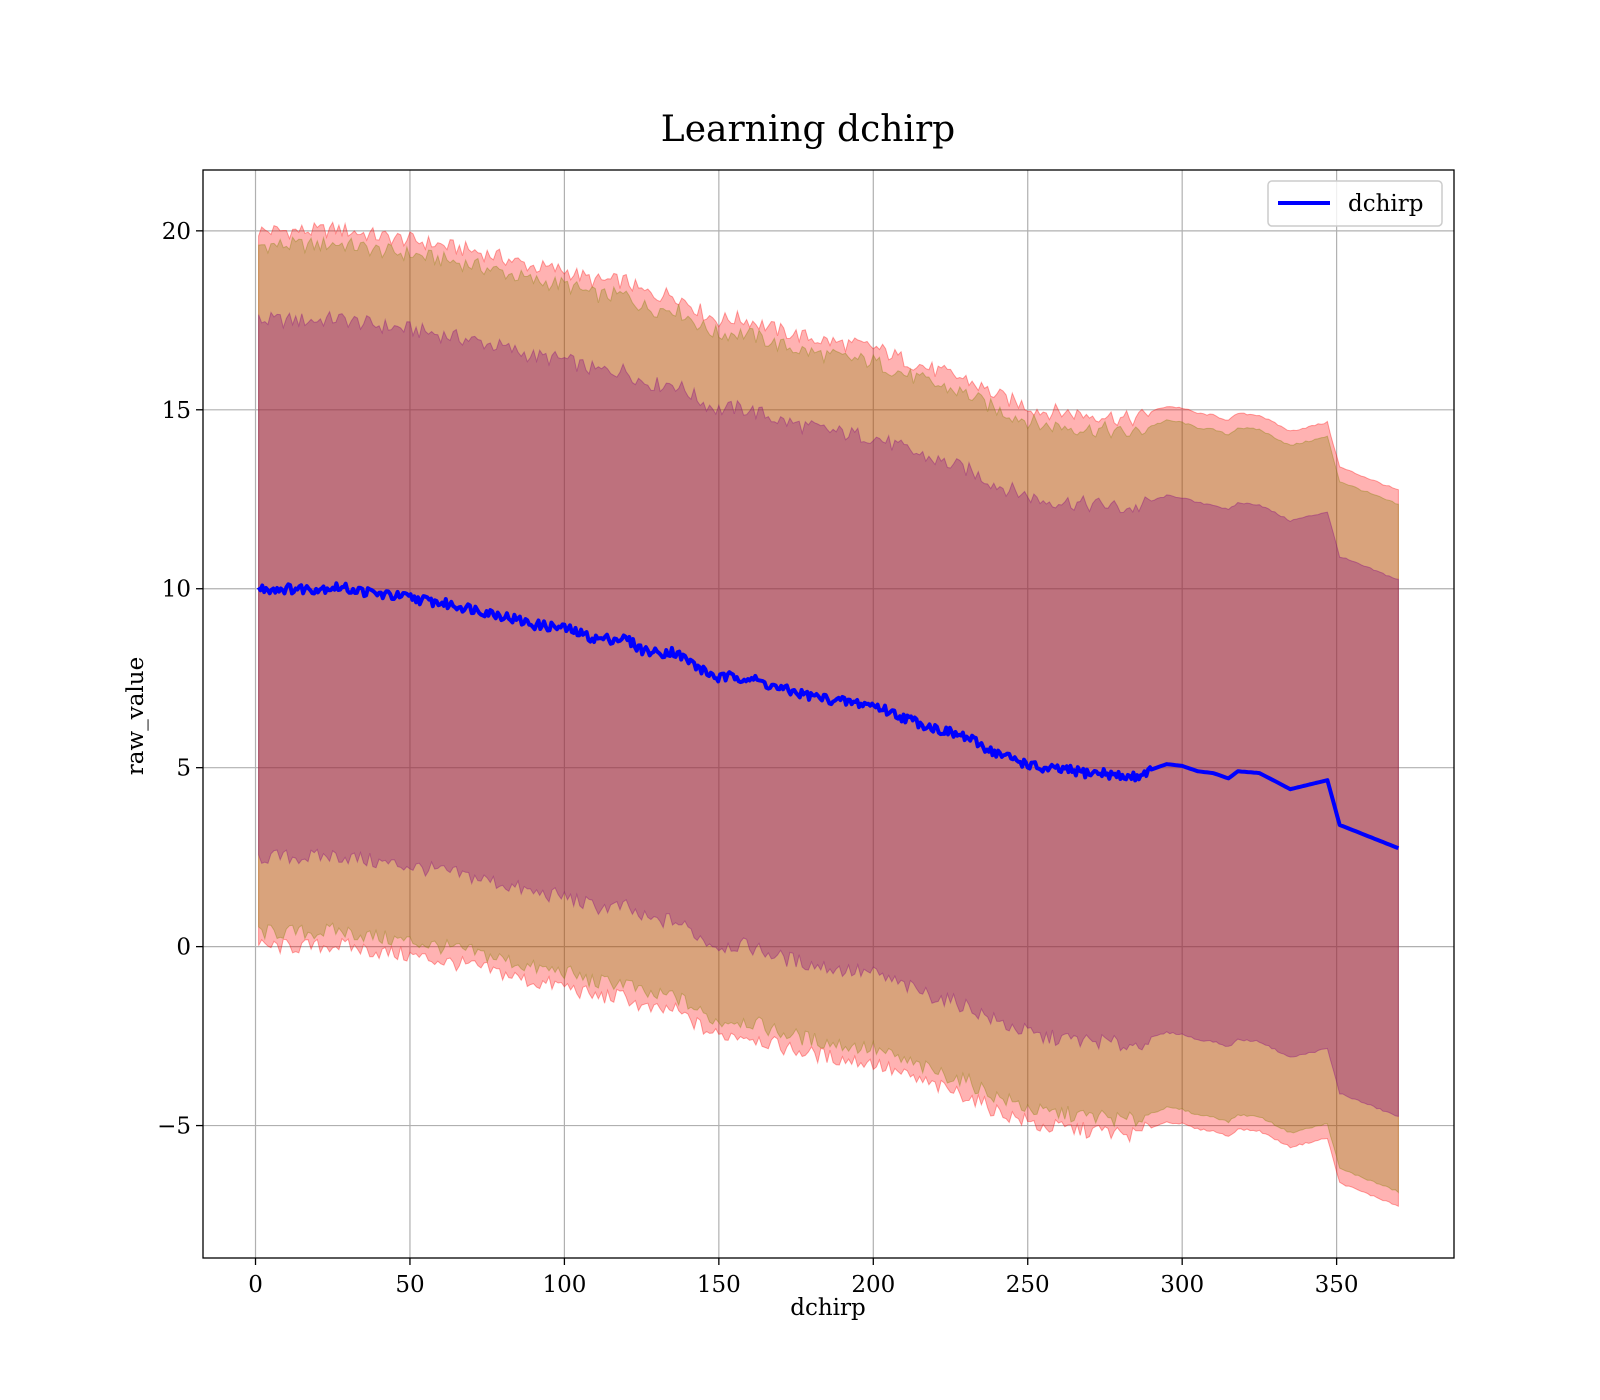 The width and height of the screenshot is (1600, 1400). What do you see at coordinates (136, 716) in the screenshot?
I see `y-axis-label: raw_value` at bounding box center [136, 716].